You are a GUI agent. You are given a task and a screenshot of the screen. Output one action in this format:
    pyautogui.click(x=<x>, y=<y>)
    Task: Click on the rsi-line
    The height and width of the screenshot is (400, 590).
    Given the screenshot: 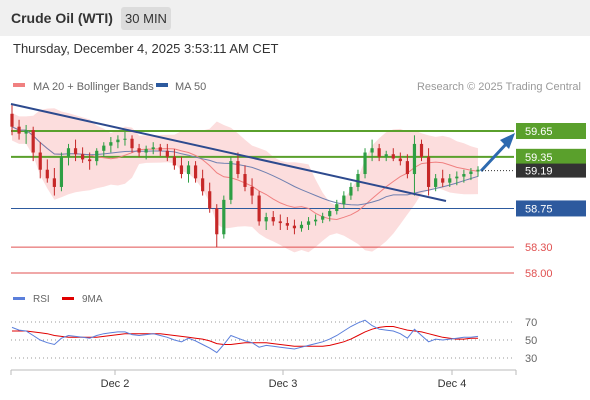 What is the action you would take?
    pyautogui.click(x=245, y=336)
    